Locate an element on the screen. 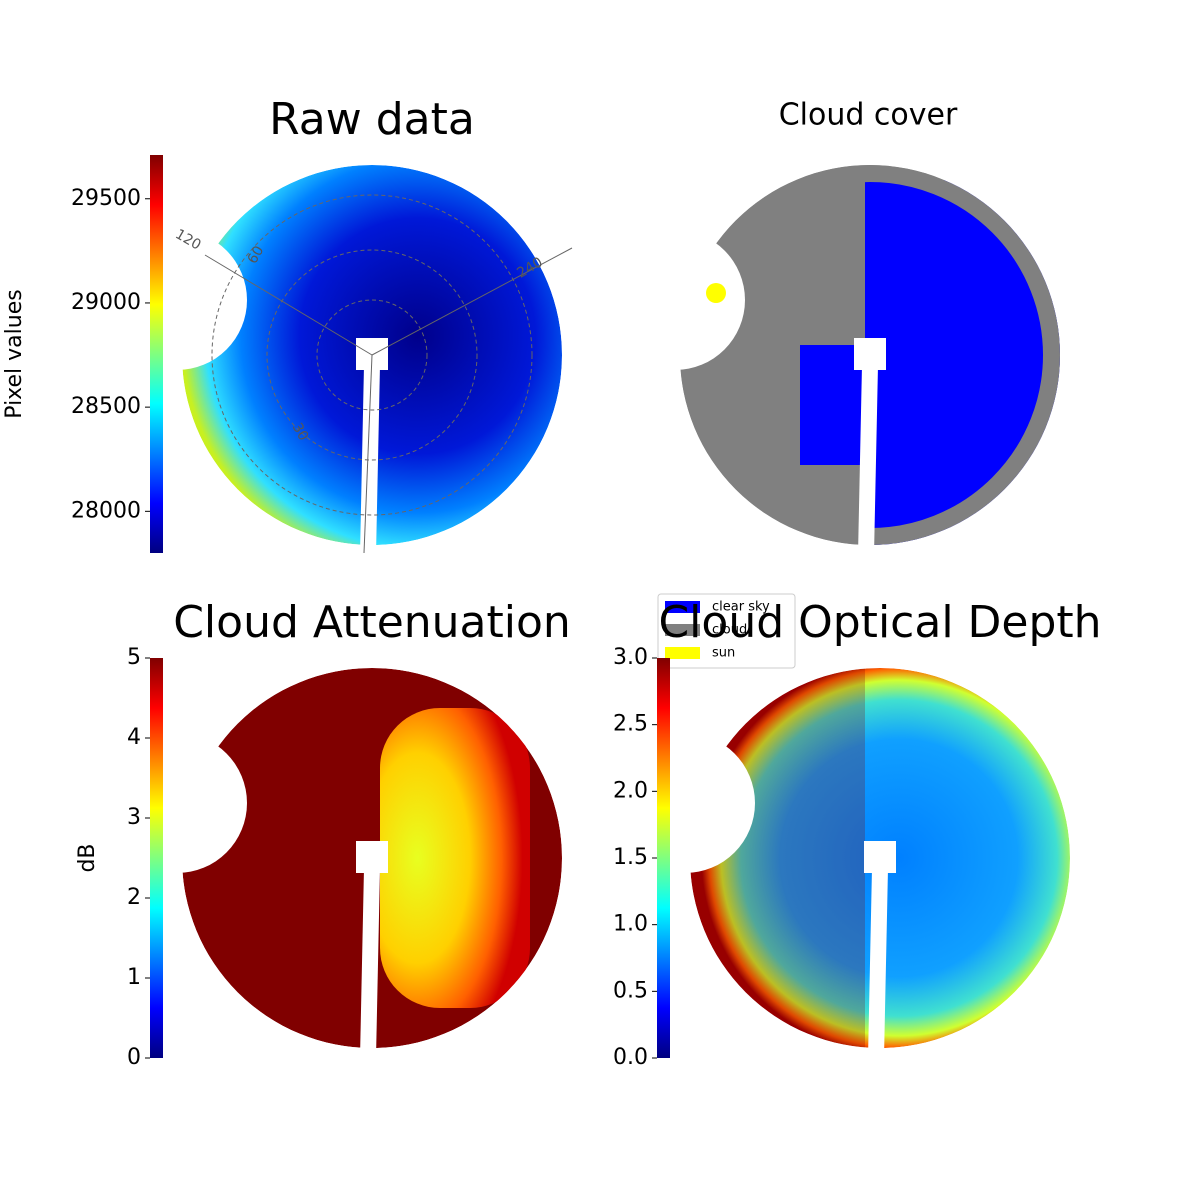  panel-title: Raw data is located at coordinates (372, 119).